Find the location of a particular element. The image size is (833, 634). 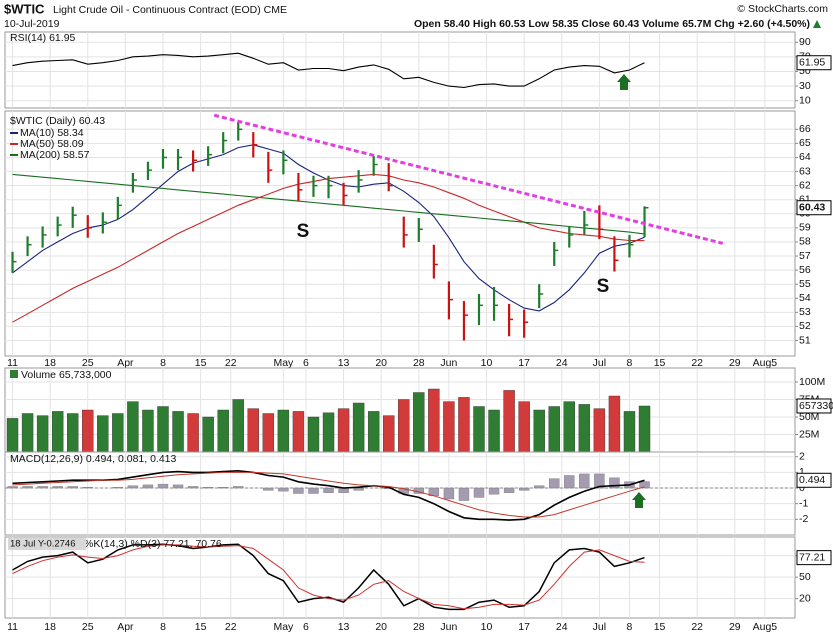

y-tick-label: 58 is located at coordinates (805, 242).